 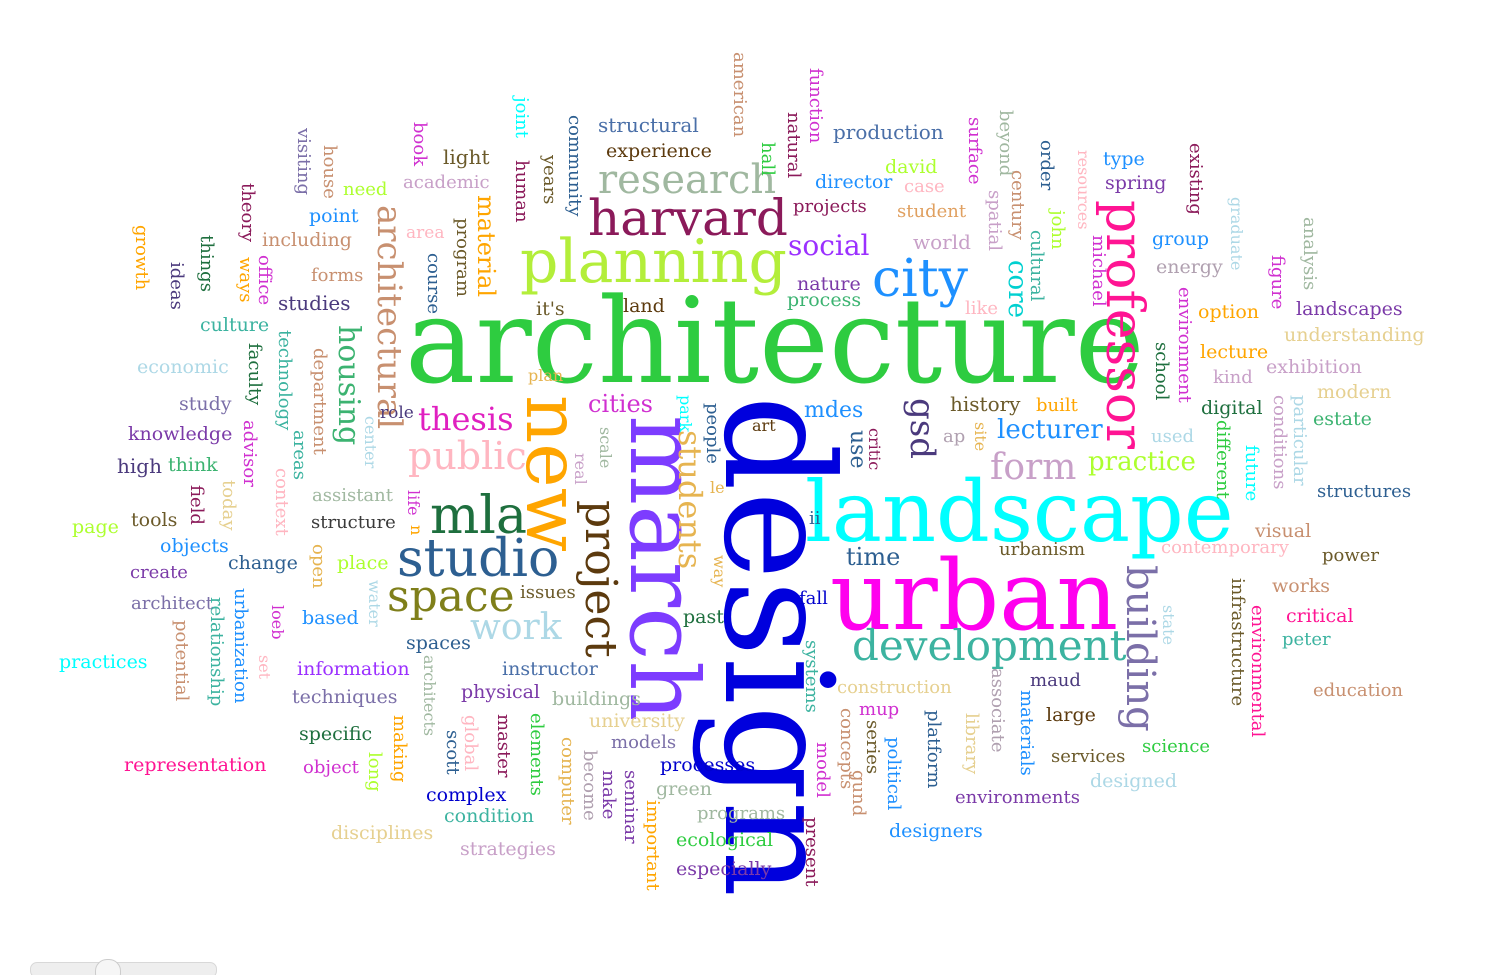 I want to click on horizontal-scrollbar, so click(x=123, y=967).